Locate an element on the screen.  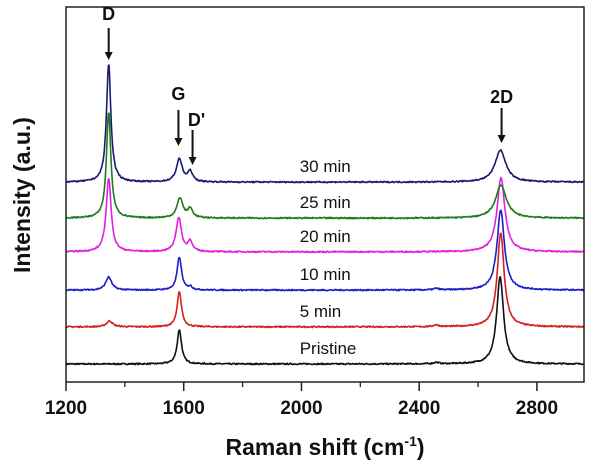
x-tick-label: 2000 is located at coordinates (301, 408).